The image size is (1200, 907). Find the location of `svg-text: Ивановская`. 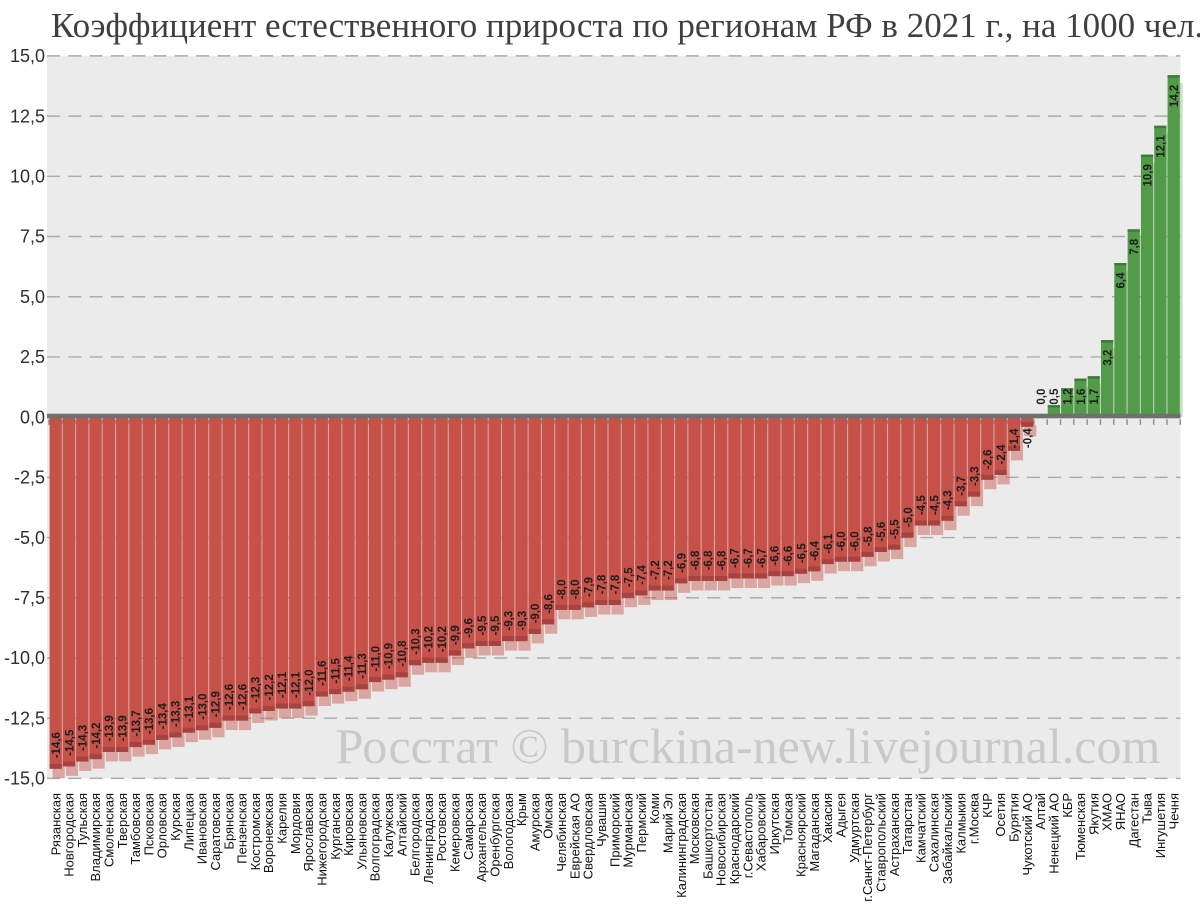

svg-text: Ивановская is located at coordinates (202, 828).